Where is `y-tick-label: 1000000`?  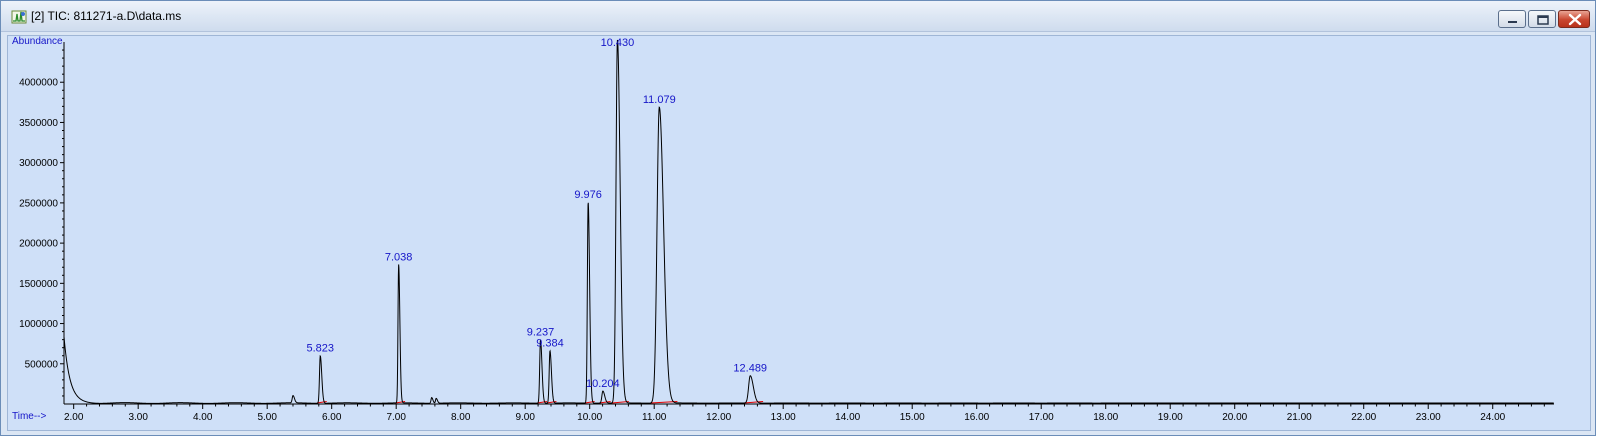 y-tick-label: 1000000 is located at coordinates (38, 324).